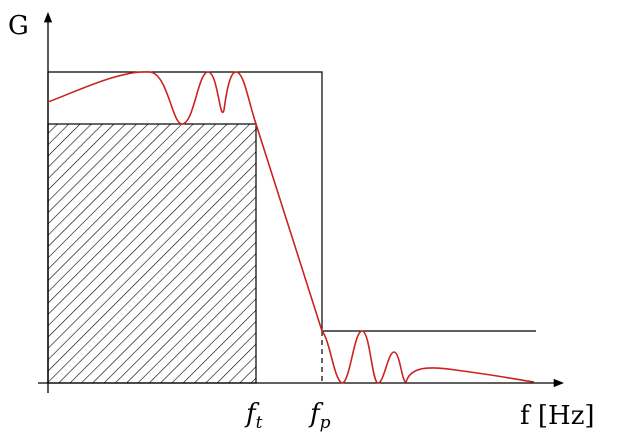 This screenshot has width=640, height=438. Describe the element at coordinates (319, 416) in the screenshot. I see `fp-label: fp` at that location.